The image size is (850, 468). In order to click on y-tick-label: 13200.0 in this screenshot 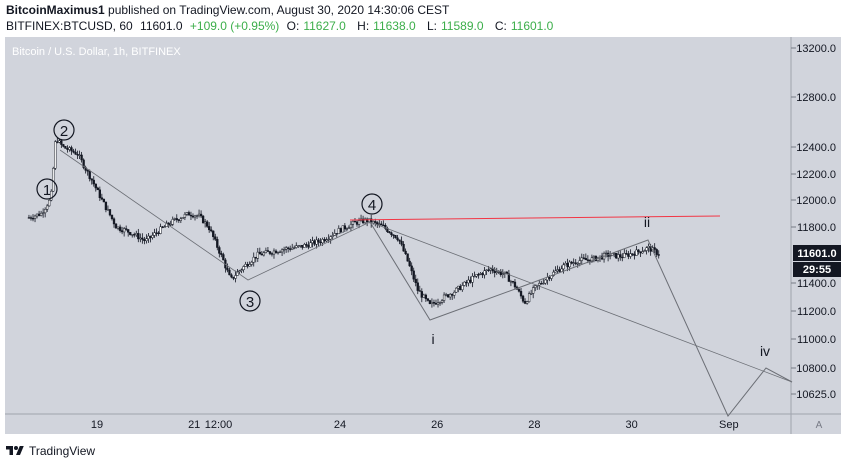, I will do `click(816, 49)`.